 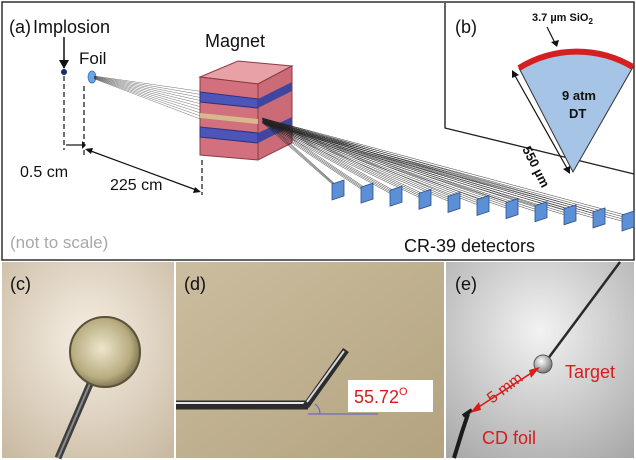 I want to click on radius-arrowhead-b, so click(x=566, y=170).